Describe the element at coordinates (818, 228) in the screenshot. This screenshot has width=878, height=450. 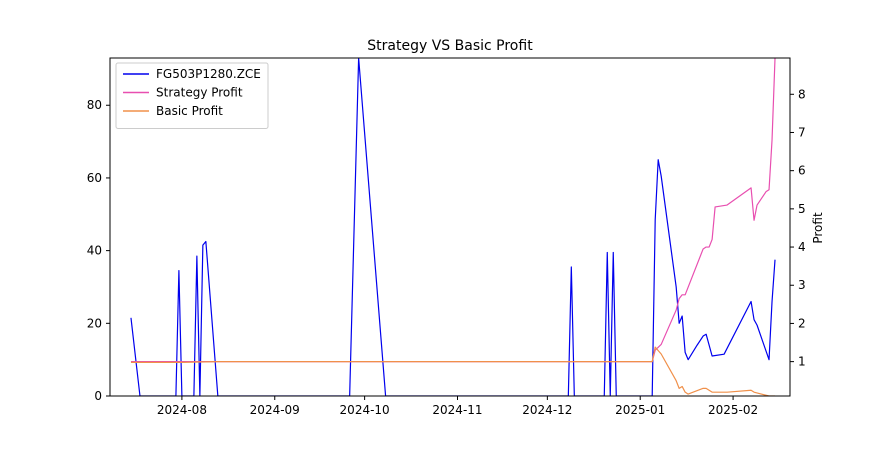
I see `right-axis-title: Profit` at that location.